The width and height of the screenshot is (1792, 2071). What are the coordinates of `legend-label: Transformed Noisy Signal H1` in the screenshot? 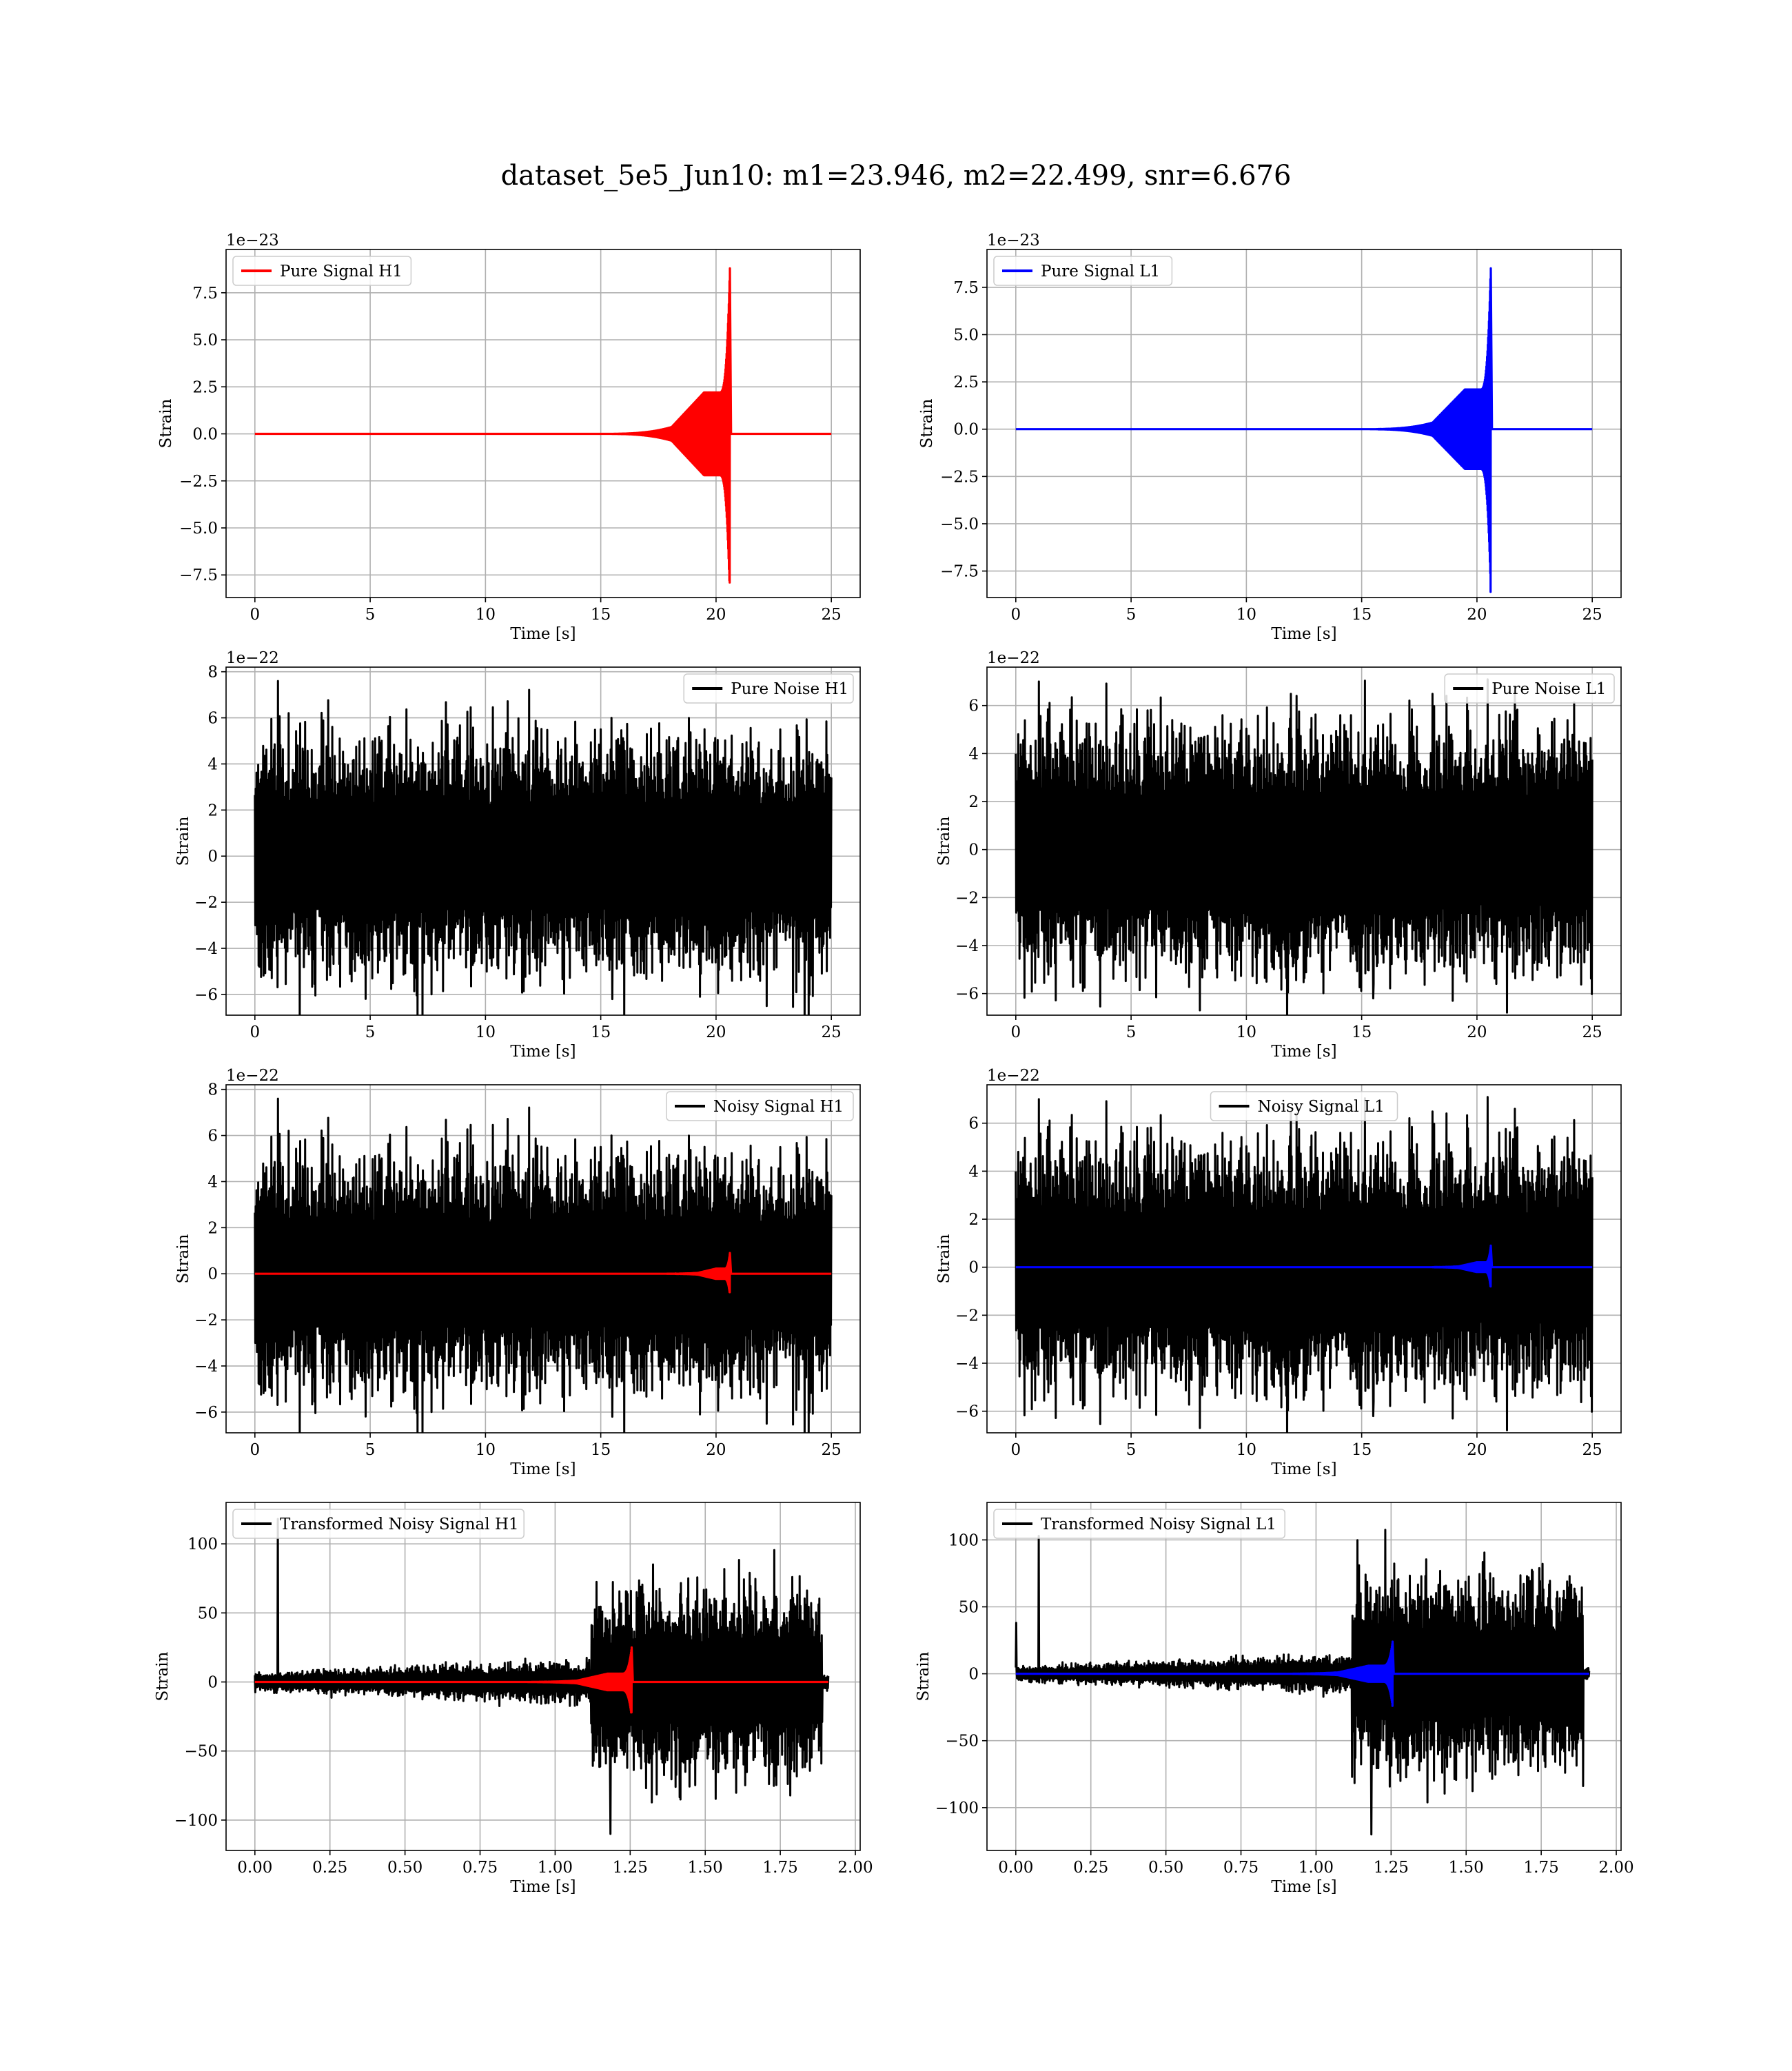 It's located at (399, 1524).